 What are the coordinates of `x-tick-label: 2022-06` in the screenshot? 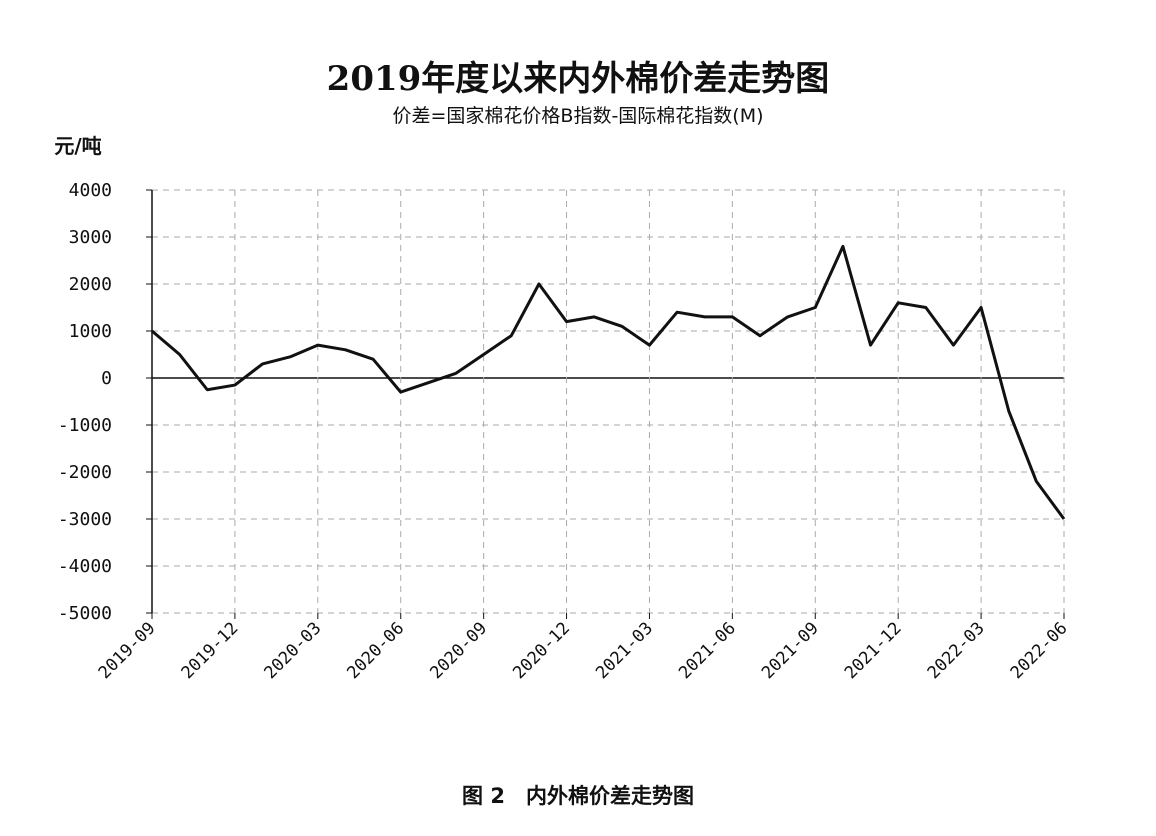 It's located at (1039, 650).